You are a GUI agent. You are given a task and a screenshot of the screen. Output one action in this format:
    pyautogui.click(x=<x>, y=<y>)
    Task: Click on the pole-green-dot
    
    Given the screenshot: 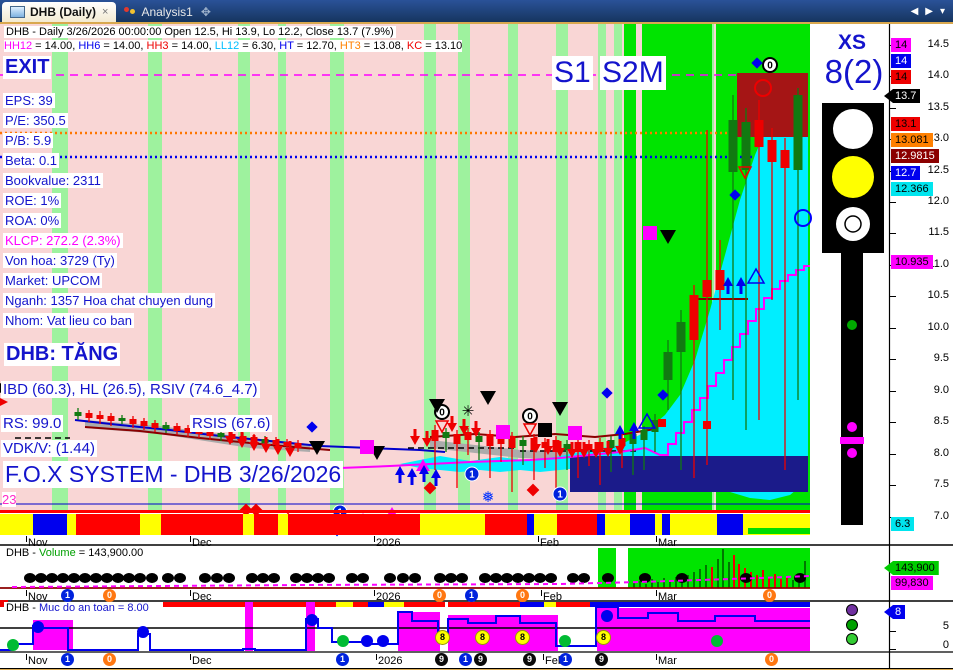 What is the action you would take?
    pyautogui.click(x=852, y=325)
    